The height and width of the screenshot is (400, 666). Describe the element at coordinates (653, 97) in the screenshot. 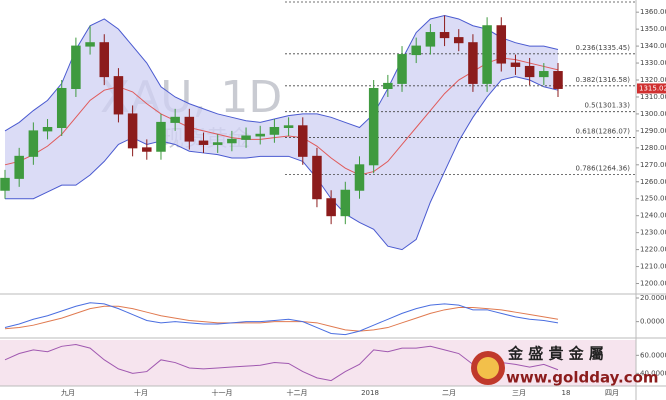

I see `y-tick-label: 1310.00` at that location.